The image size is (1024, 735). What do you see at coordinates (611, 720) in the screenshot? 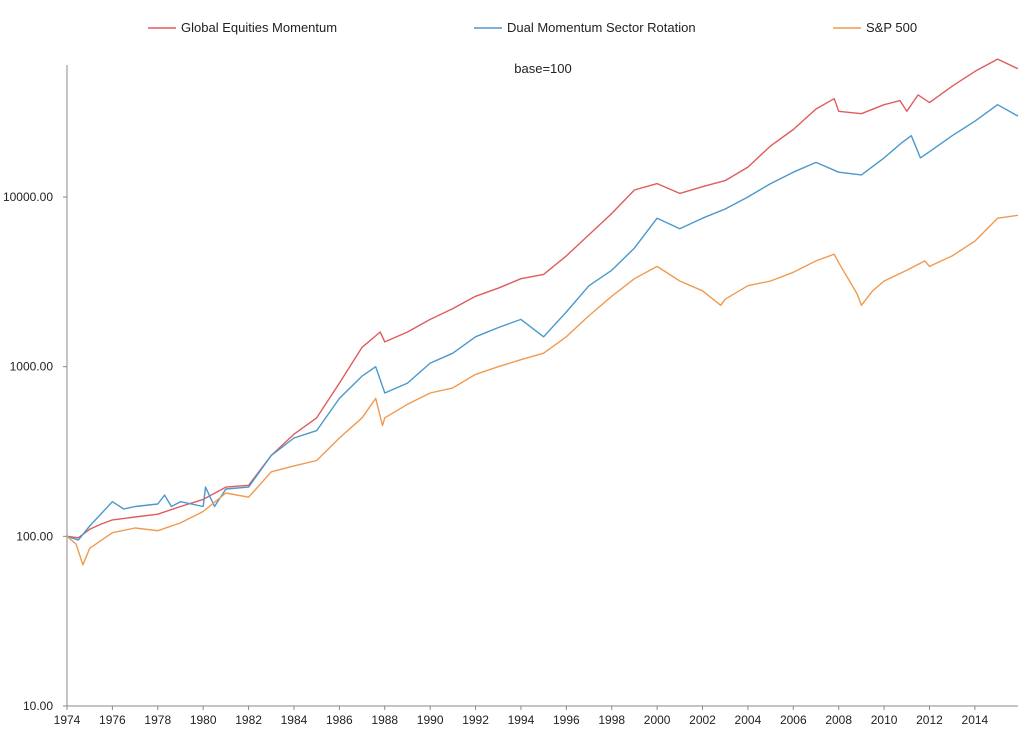
I see `x-tick-label: 1998` at bounding box center [611, 720].